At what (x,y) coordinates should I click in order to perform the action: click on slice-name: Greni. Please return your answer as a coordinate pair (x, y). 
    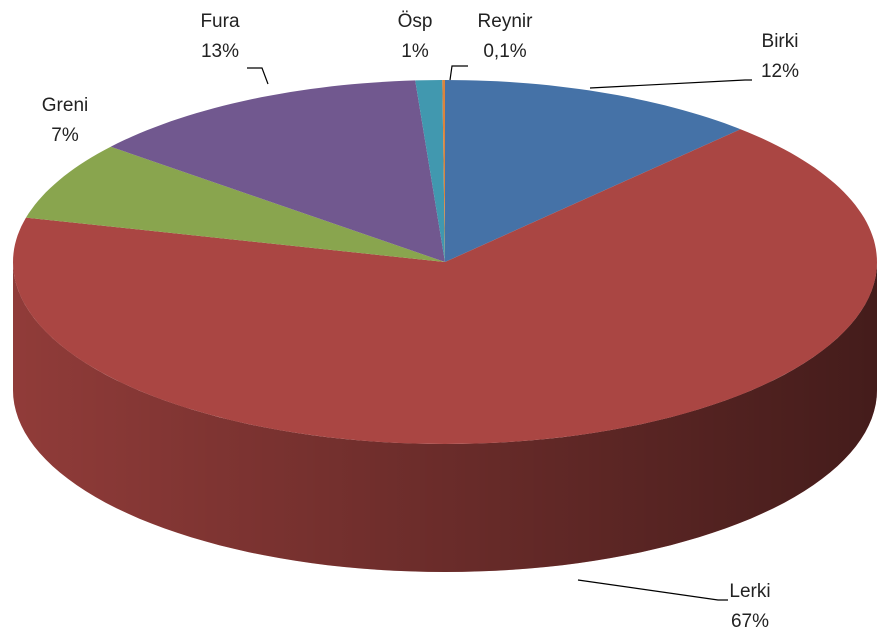
    Looking at the image, I should click on (65, 105).